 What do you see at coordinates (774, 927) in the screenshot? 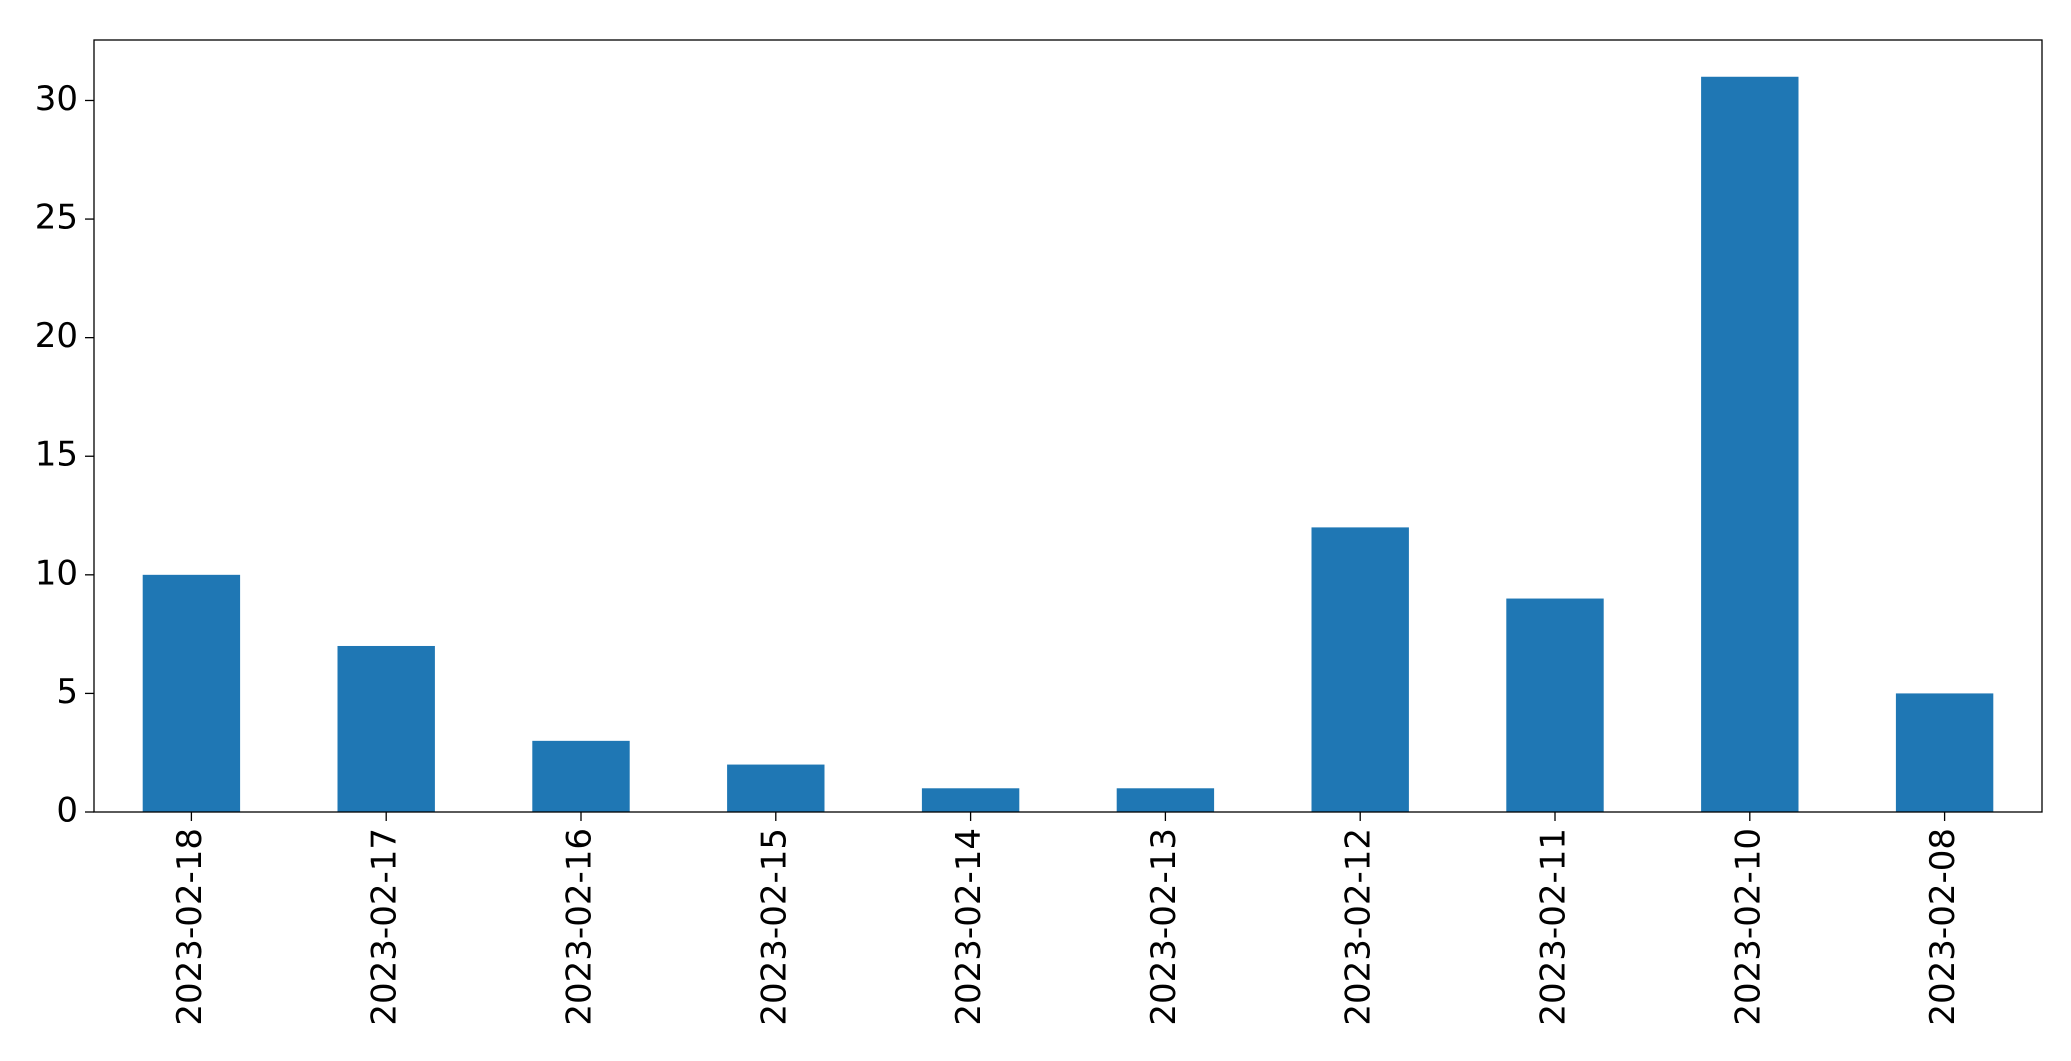
I see `x-tick-label: 2023-02-15` at bounding box center [774, 927].